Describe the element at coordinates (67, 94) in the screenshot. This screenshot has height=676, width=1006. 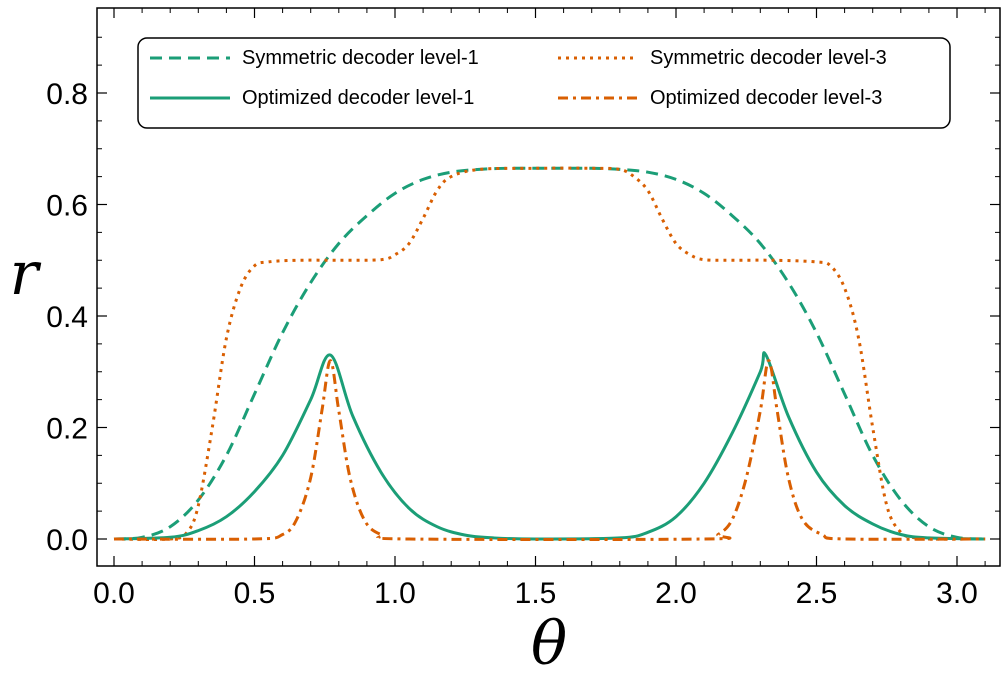
I see `y-tick-label: 0.8` at that location.